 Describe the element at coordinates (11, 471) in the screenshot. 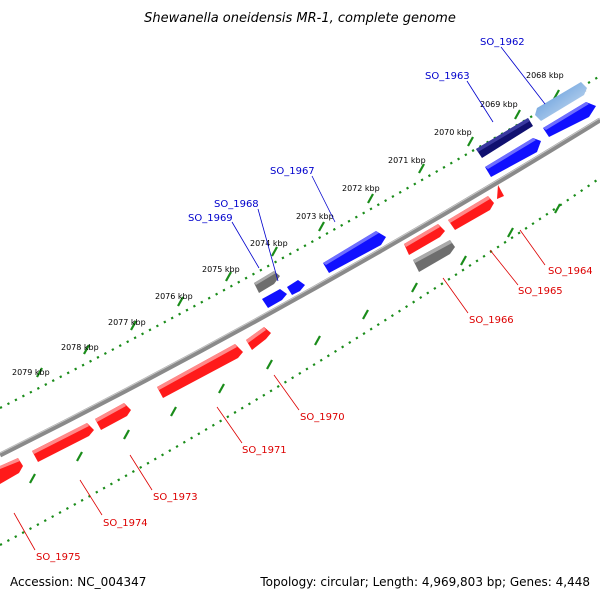

I see `gene-so-1975` at that location.